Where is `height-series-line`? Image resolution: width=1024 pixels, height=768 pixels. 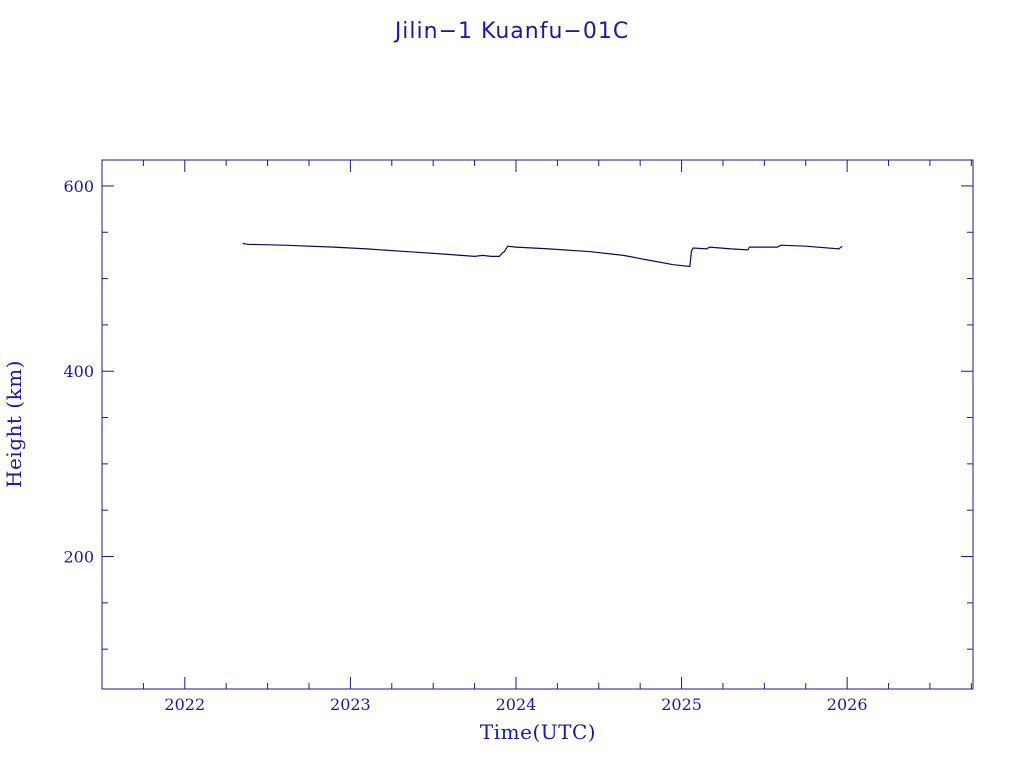
height-series-line is located at coordinates (542, 255).